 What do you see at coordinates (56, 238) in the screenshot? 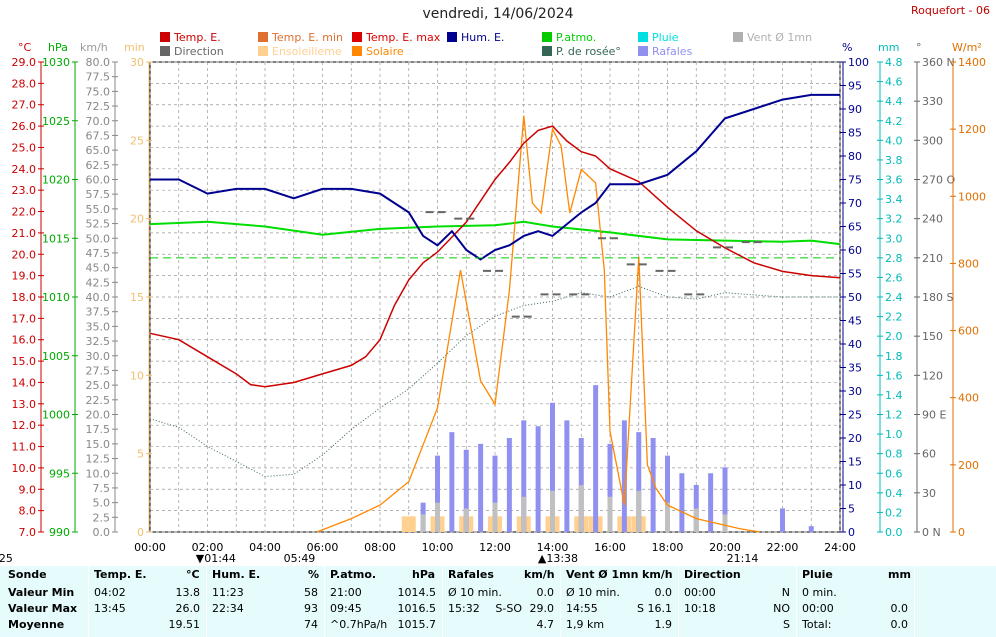
I see `press-tick-label: 1015` at bounding box center [56, 238].